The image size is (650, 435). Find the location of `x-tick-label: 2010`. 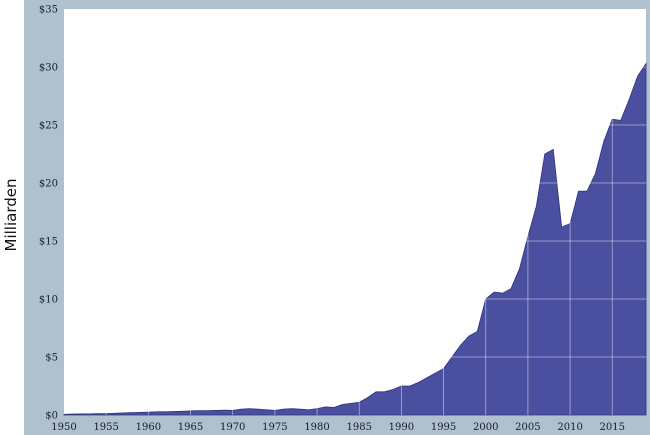

x-tick-label: 2010 is located at coordinates (569, 427).